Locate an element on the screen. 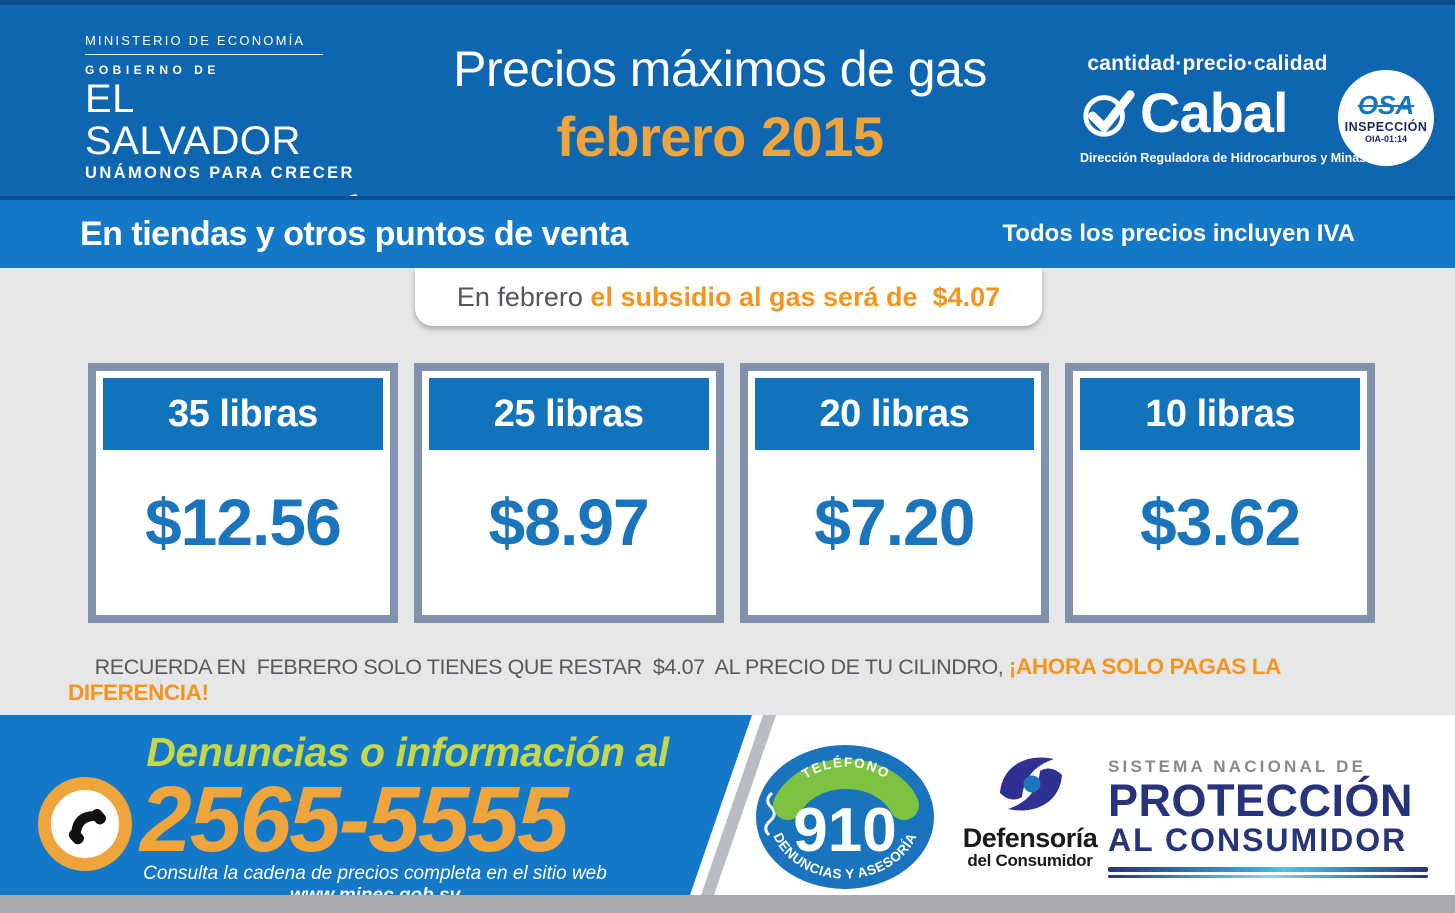 The image size is (1455, 913). snpc-line-1: SISTEMA NACIONAL DE is located at coordinates (1237, 766).